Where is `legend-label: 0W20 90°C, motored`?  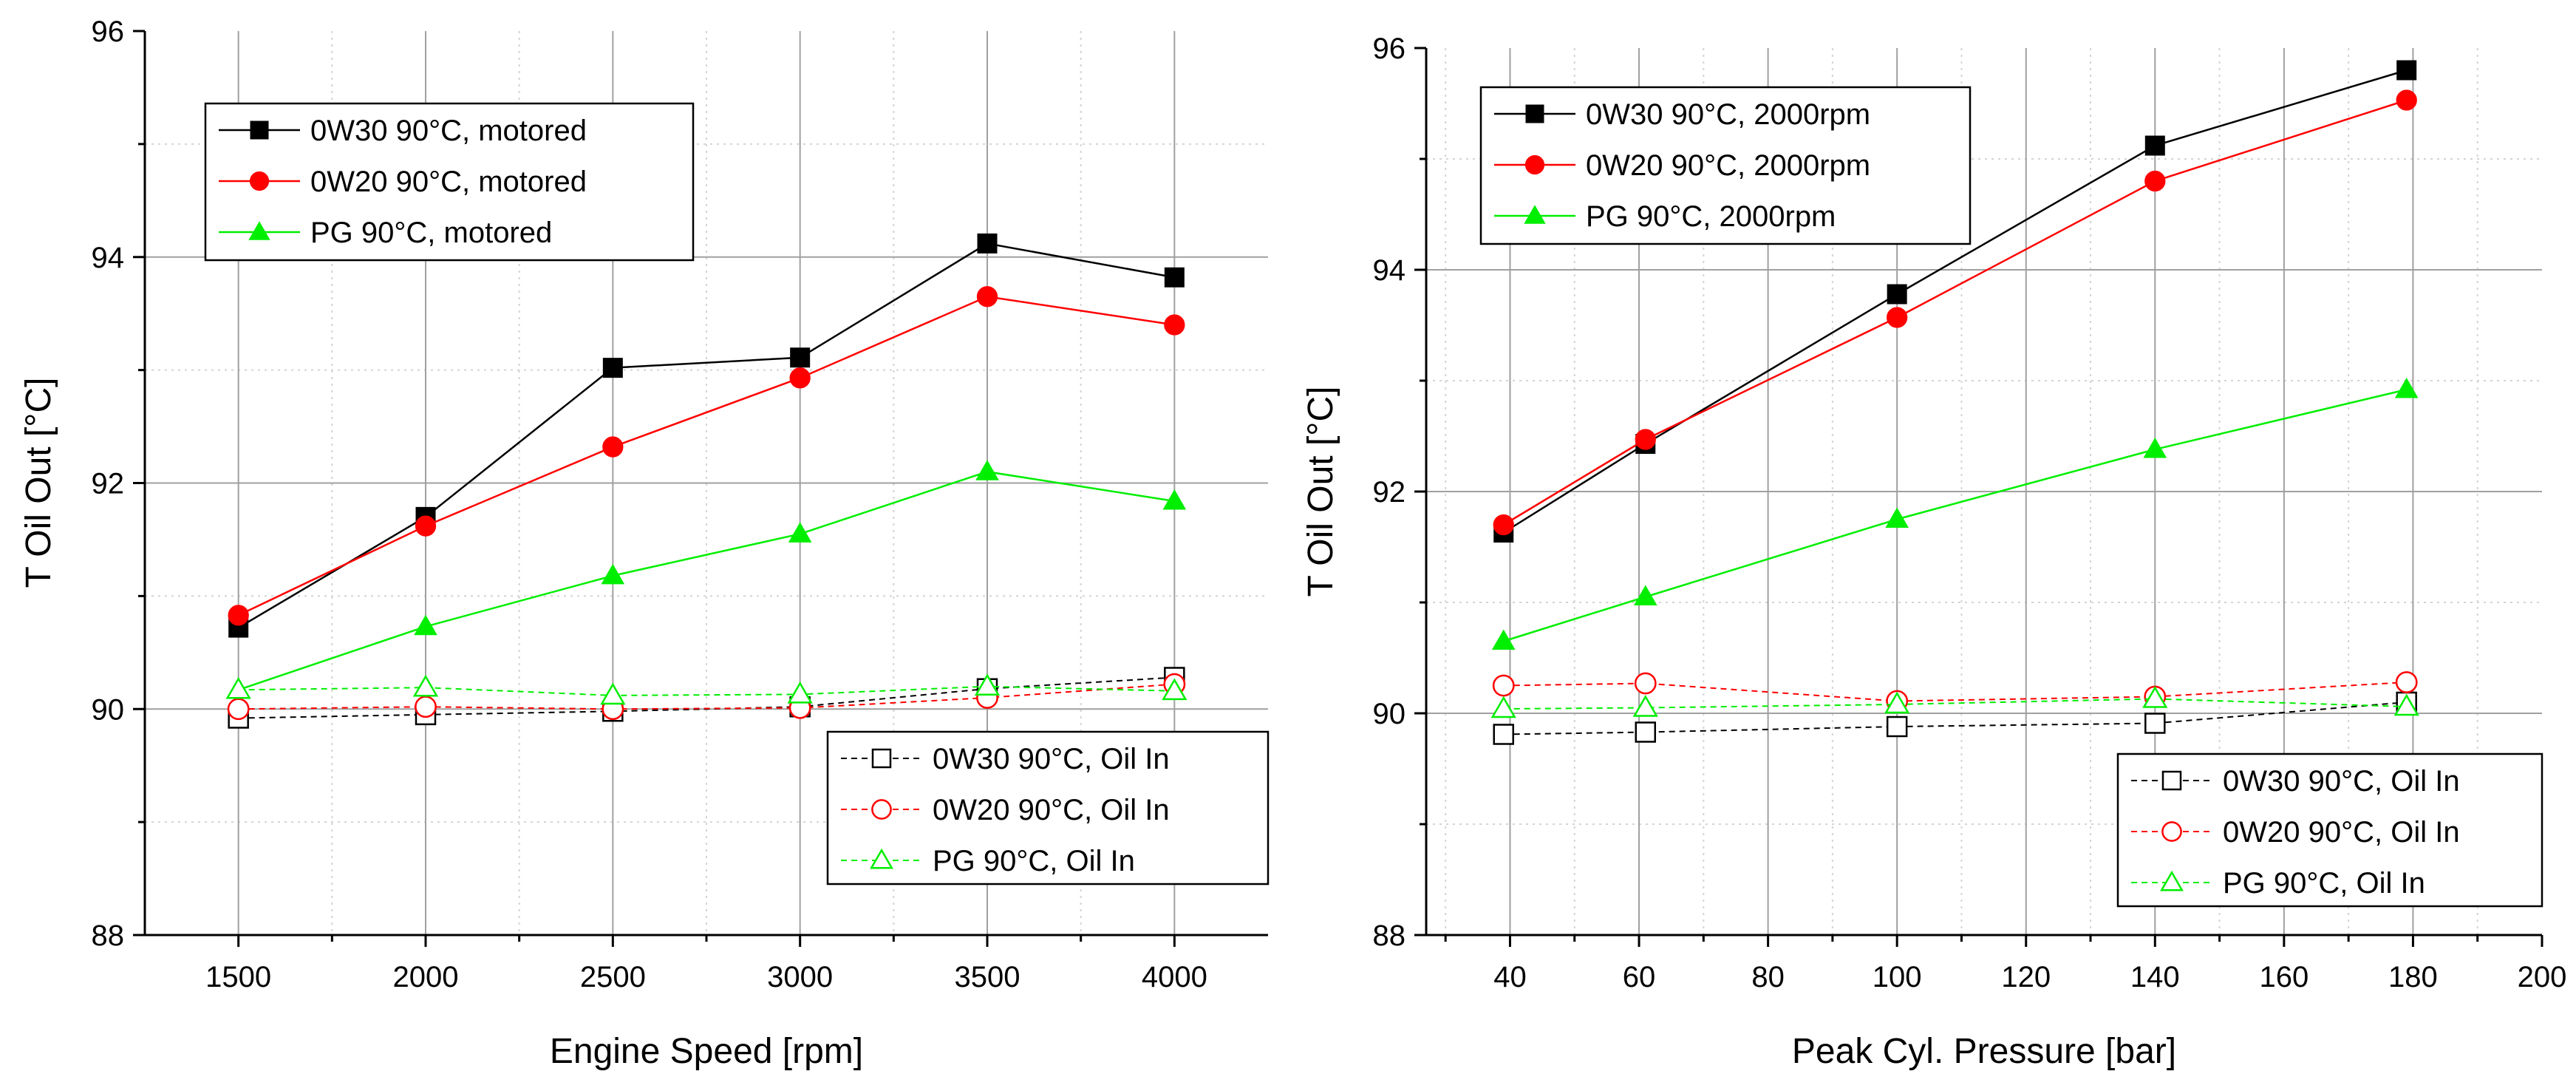
legend-label: 0W20 90°C, motored is located at coordinates (448, 182).